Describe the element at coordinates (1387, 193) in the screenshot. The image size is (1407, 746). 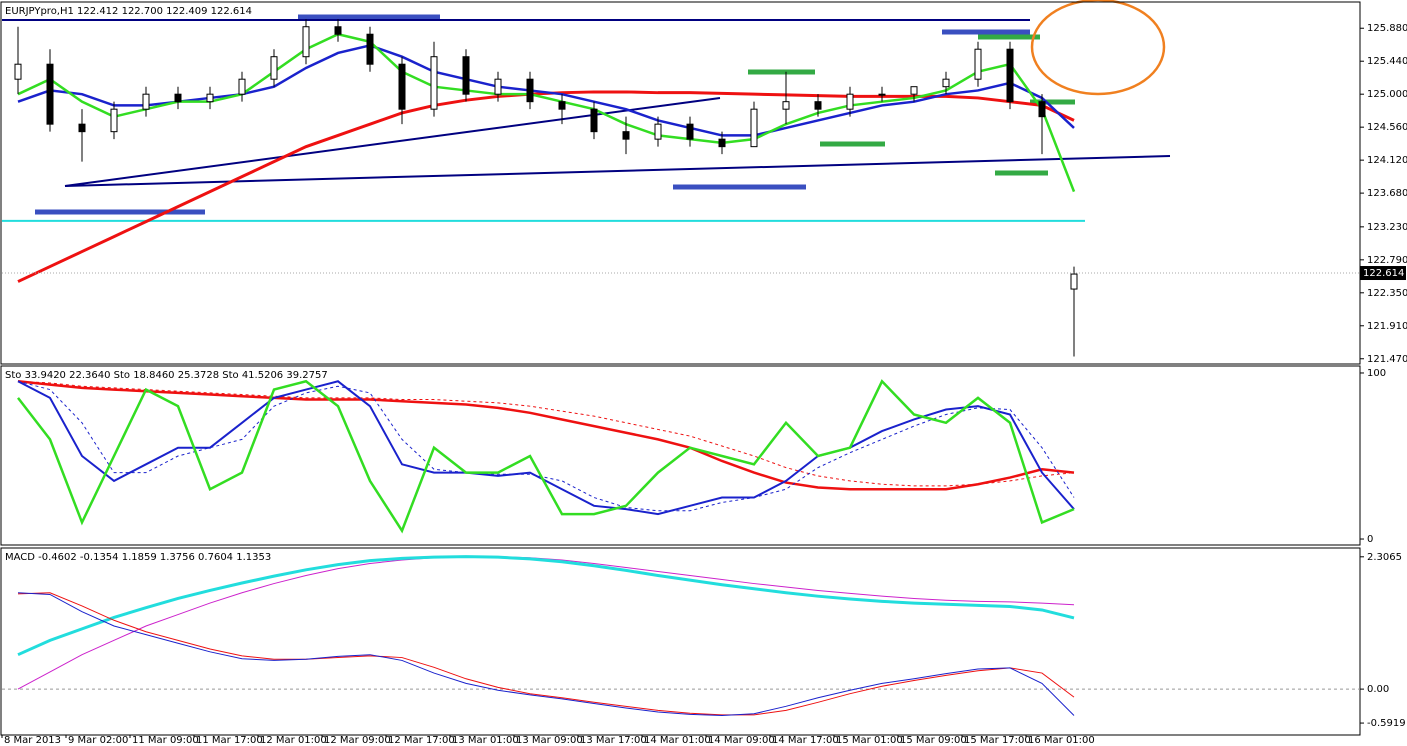
I see `y-tick-label: 123.680` at that location.